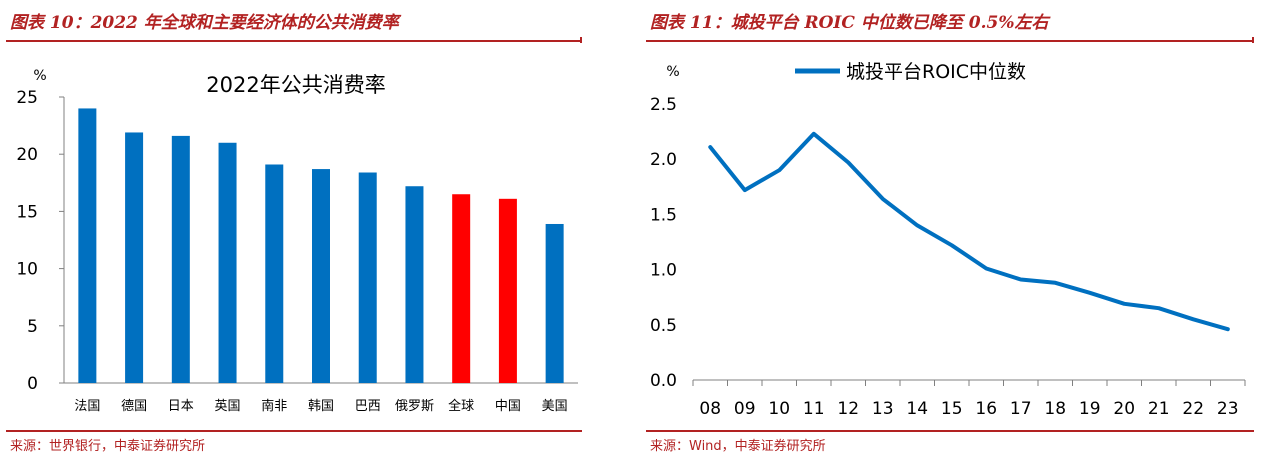  Describe the element at coordinates (950, 431) in the screenshot. I see `right-bottom-rule` at that location.